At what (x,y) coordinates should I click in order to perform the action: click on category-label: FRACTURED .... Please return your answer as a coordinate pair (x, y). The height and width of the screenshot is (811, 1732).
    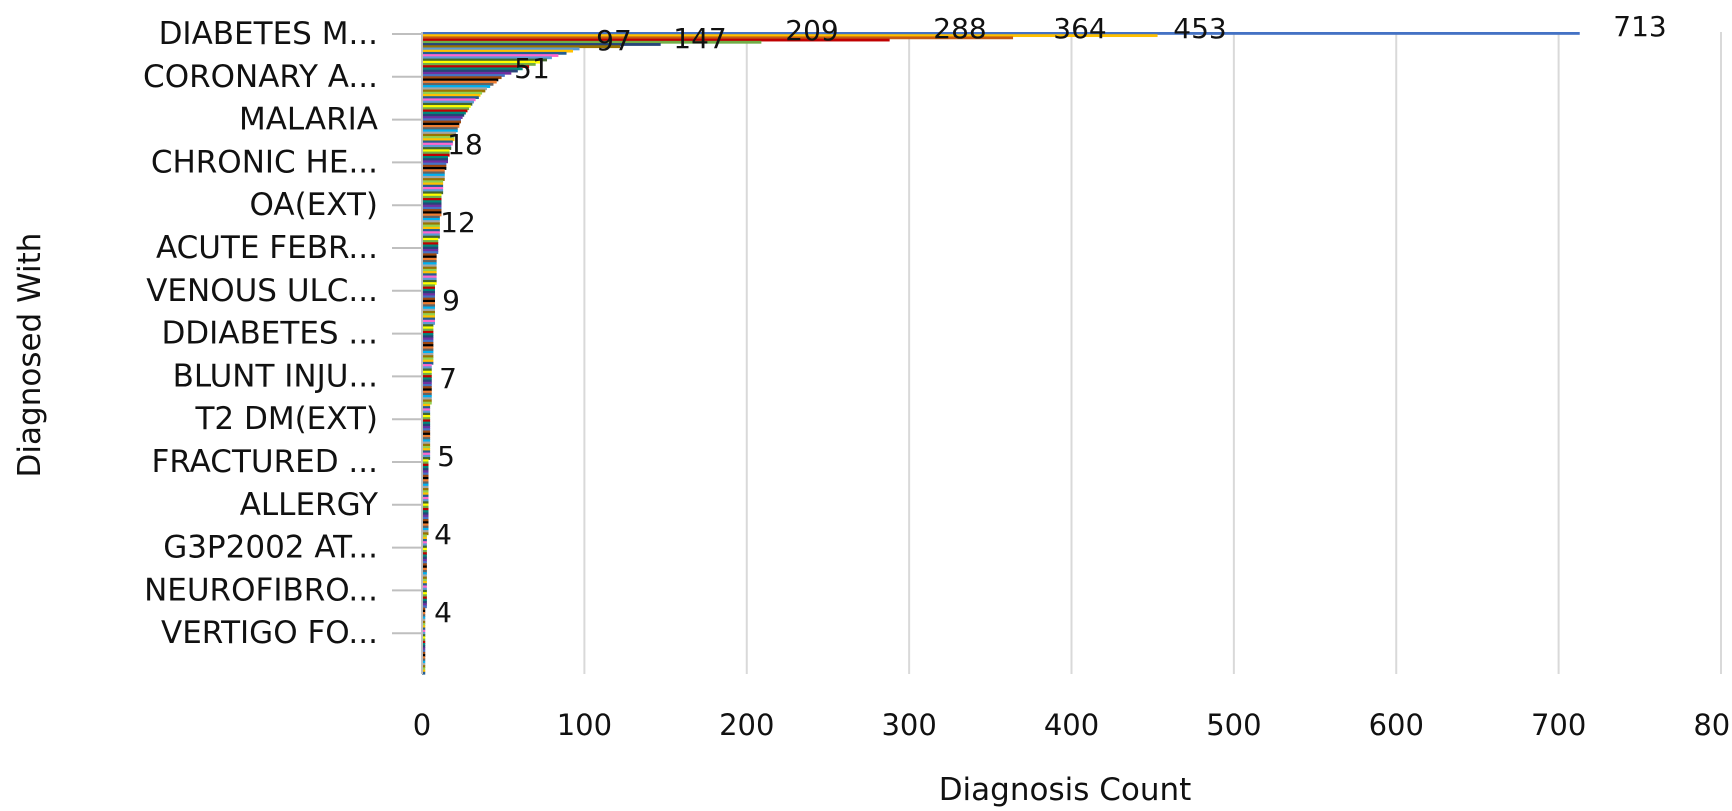
    Looking at the image, I should click on (265, 462).